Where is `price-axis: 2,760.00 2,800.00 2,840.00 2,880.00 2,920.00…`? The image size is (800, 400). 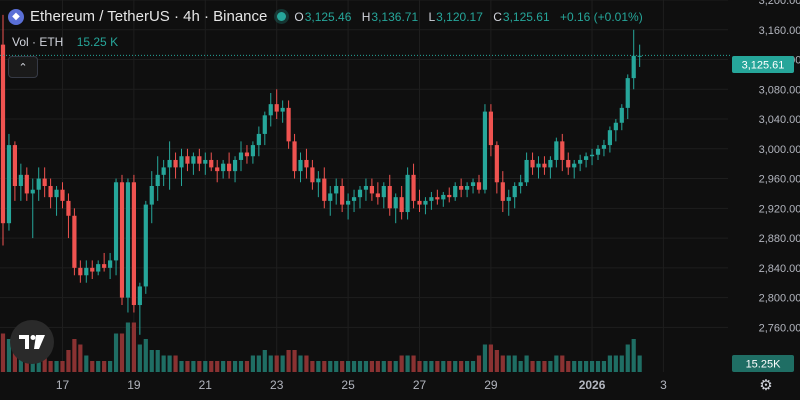 price-axis: 2,760.00 2,800.00 2,840.00 2,880.00 2,920.00… is located at coordinates (779, 167).